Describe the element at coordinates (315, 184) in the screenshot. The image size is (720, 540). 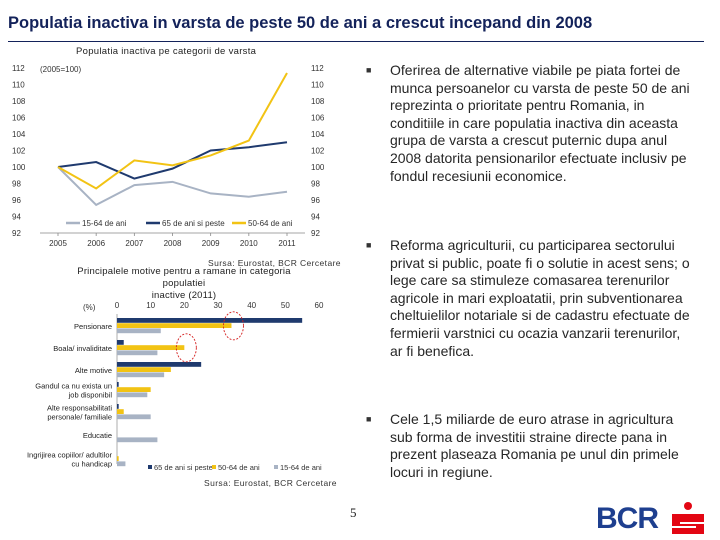
I see `y-tick-label-right: 98` at that location.